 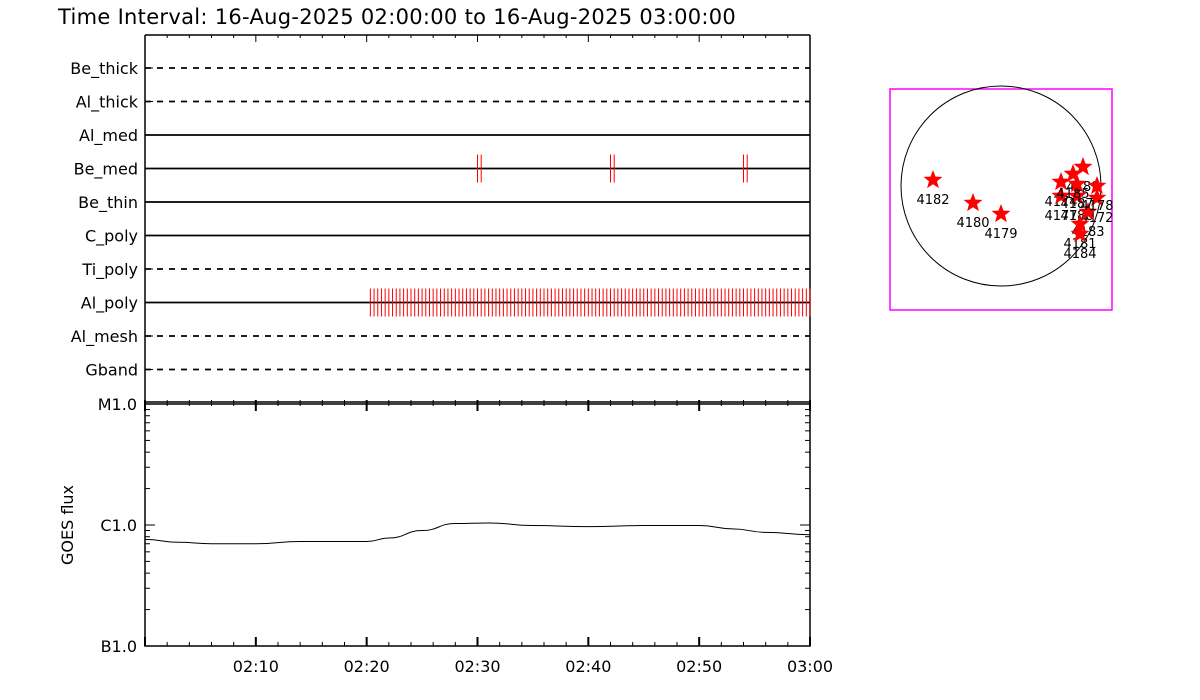 What do you see at coordinates (972, 223) in the screenshot?
I see `active-region-label: 4180` at bounding box center [972, 223].